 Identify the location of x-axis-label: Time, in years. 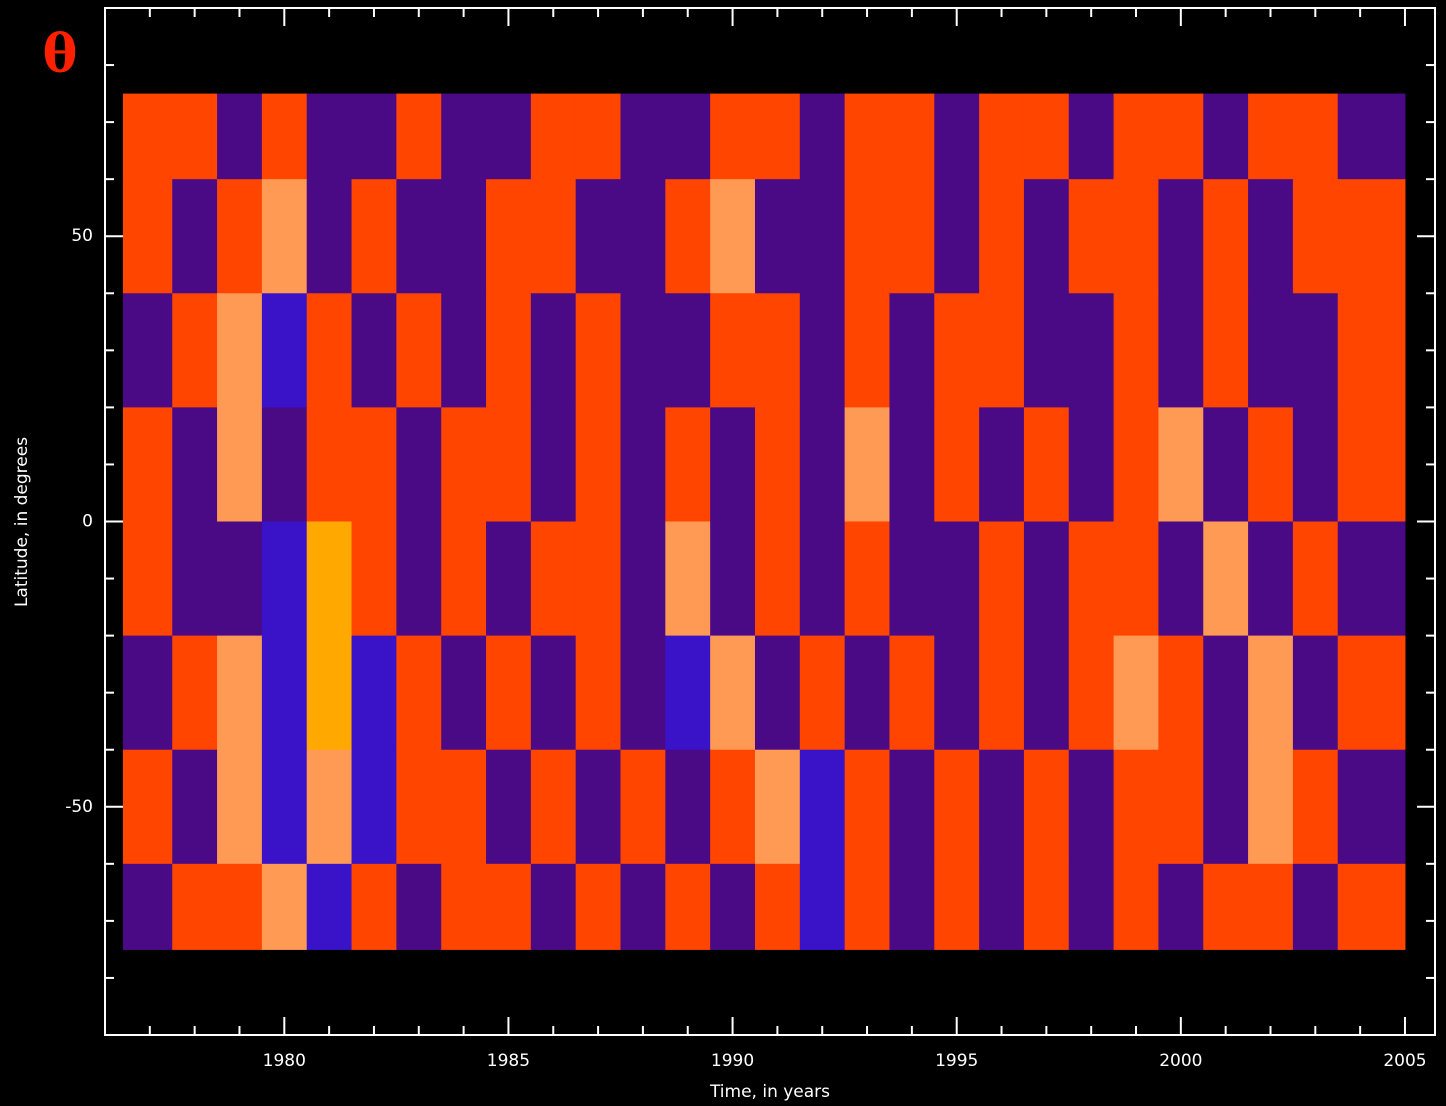
(769, 1092).